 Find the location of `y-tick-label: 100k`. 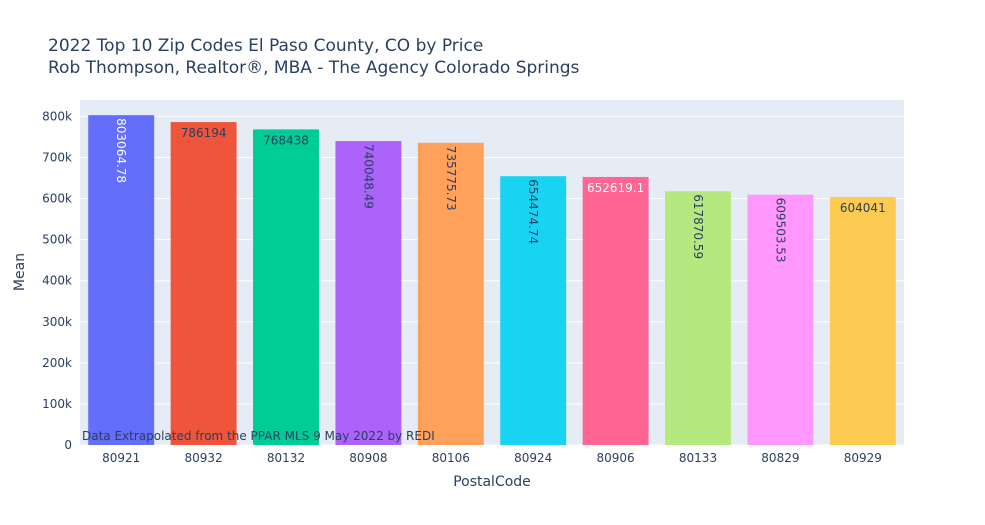

y-tick-label: 100k is located at coordinates (57, 404).